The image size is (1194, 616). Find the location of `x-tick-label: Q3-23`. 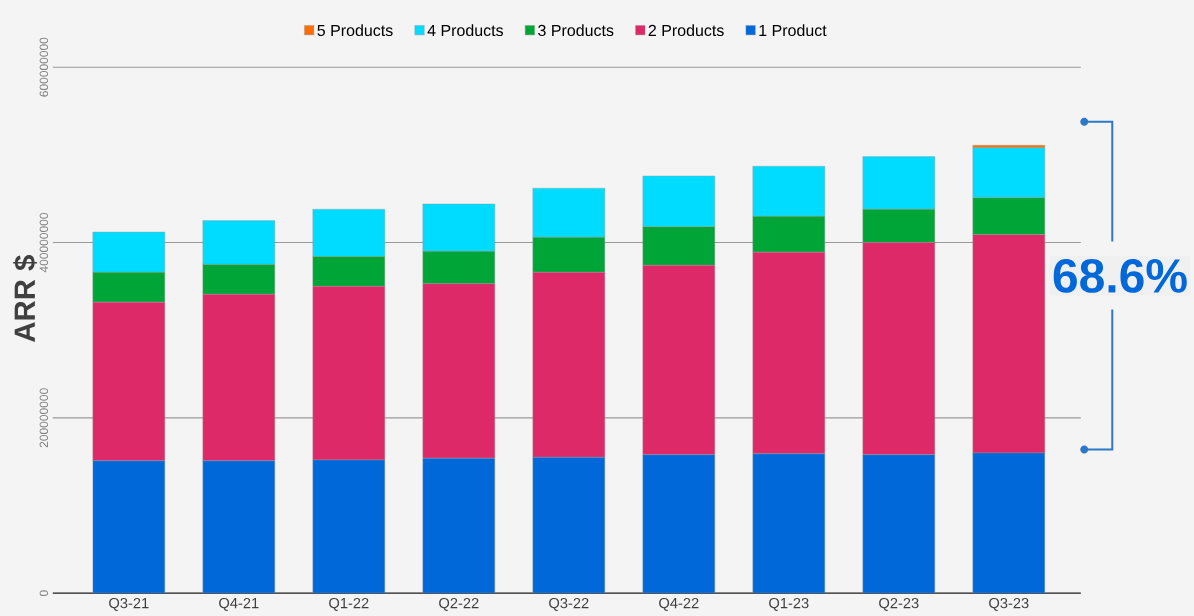

x-tick-label: Q3-23 is located at coordinates (1009, 604).